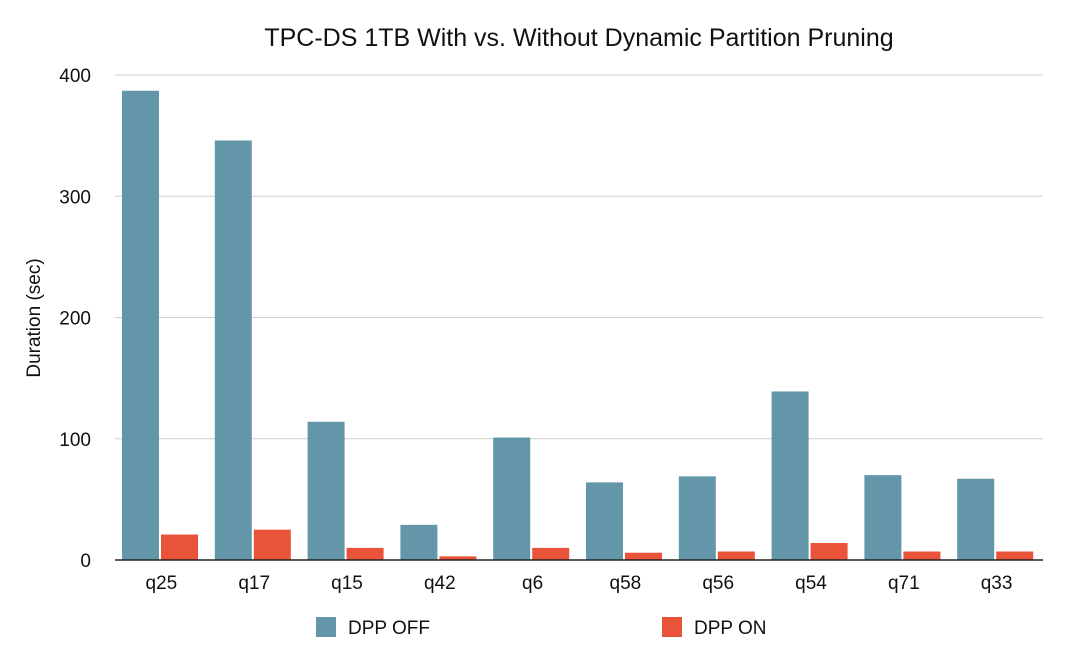 The image size is (1080, 663). I want to click on bar-dpp-off-q71, so click(883, 517).